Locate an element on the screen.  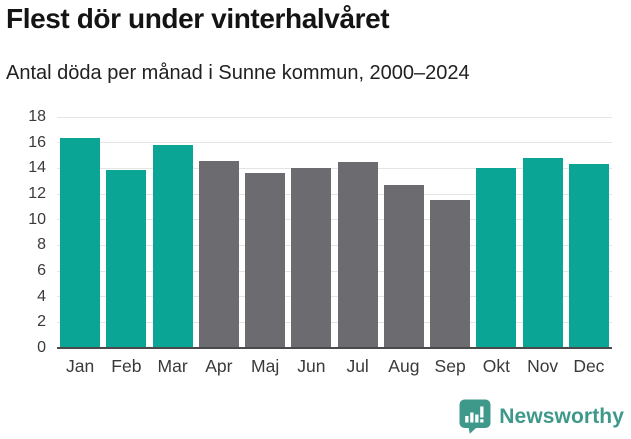
bar-slot-jun is located at coordinates (311, 232).